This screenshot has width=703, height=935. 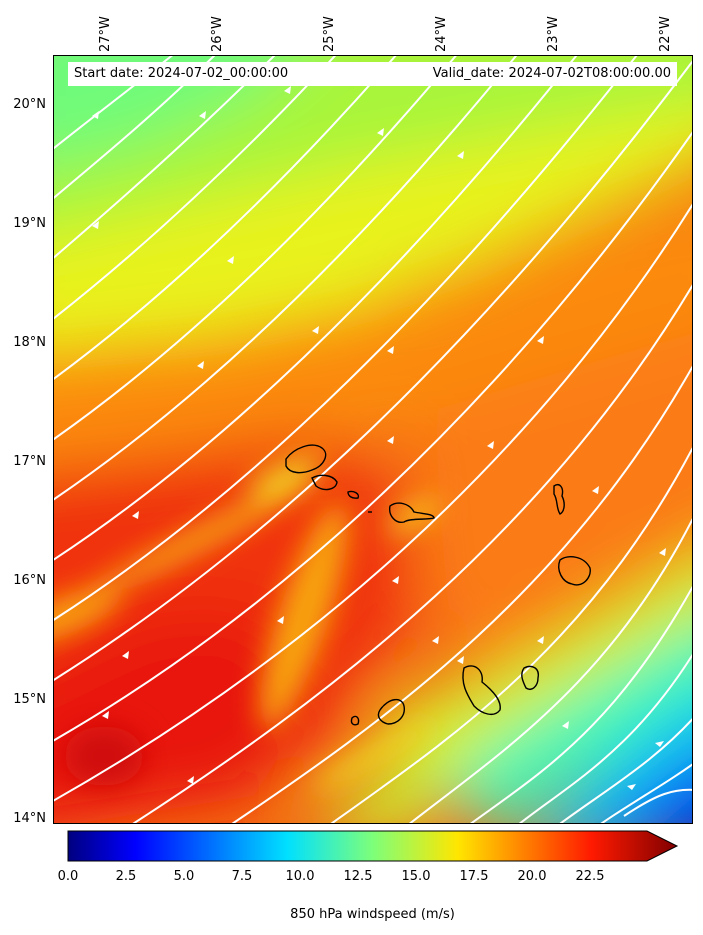 What do you see at coordinates (217, 34) in the screenshot?
I see `lon-label: 26°W` at bounding box center [217, 34].